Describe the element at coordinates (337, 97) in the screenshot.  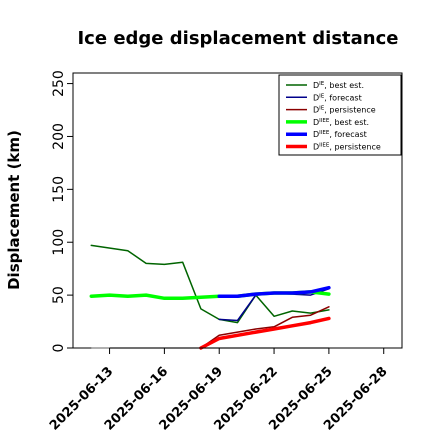
I see `legend-label-1: DIE, forecast` at that location.